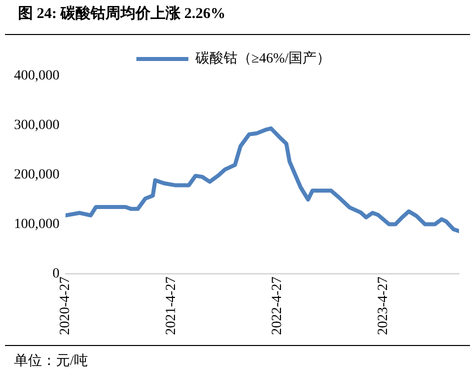 This screenshot has width=475, height=380. I want to click on y-tick-label: 100,000, so click(37, 224).